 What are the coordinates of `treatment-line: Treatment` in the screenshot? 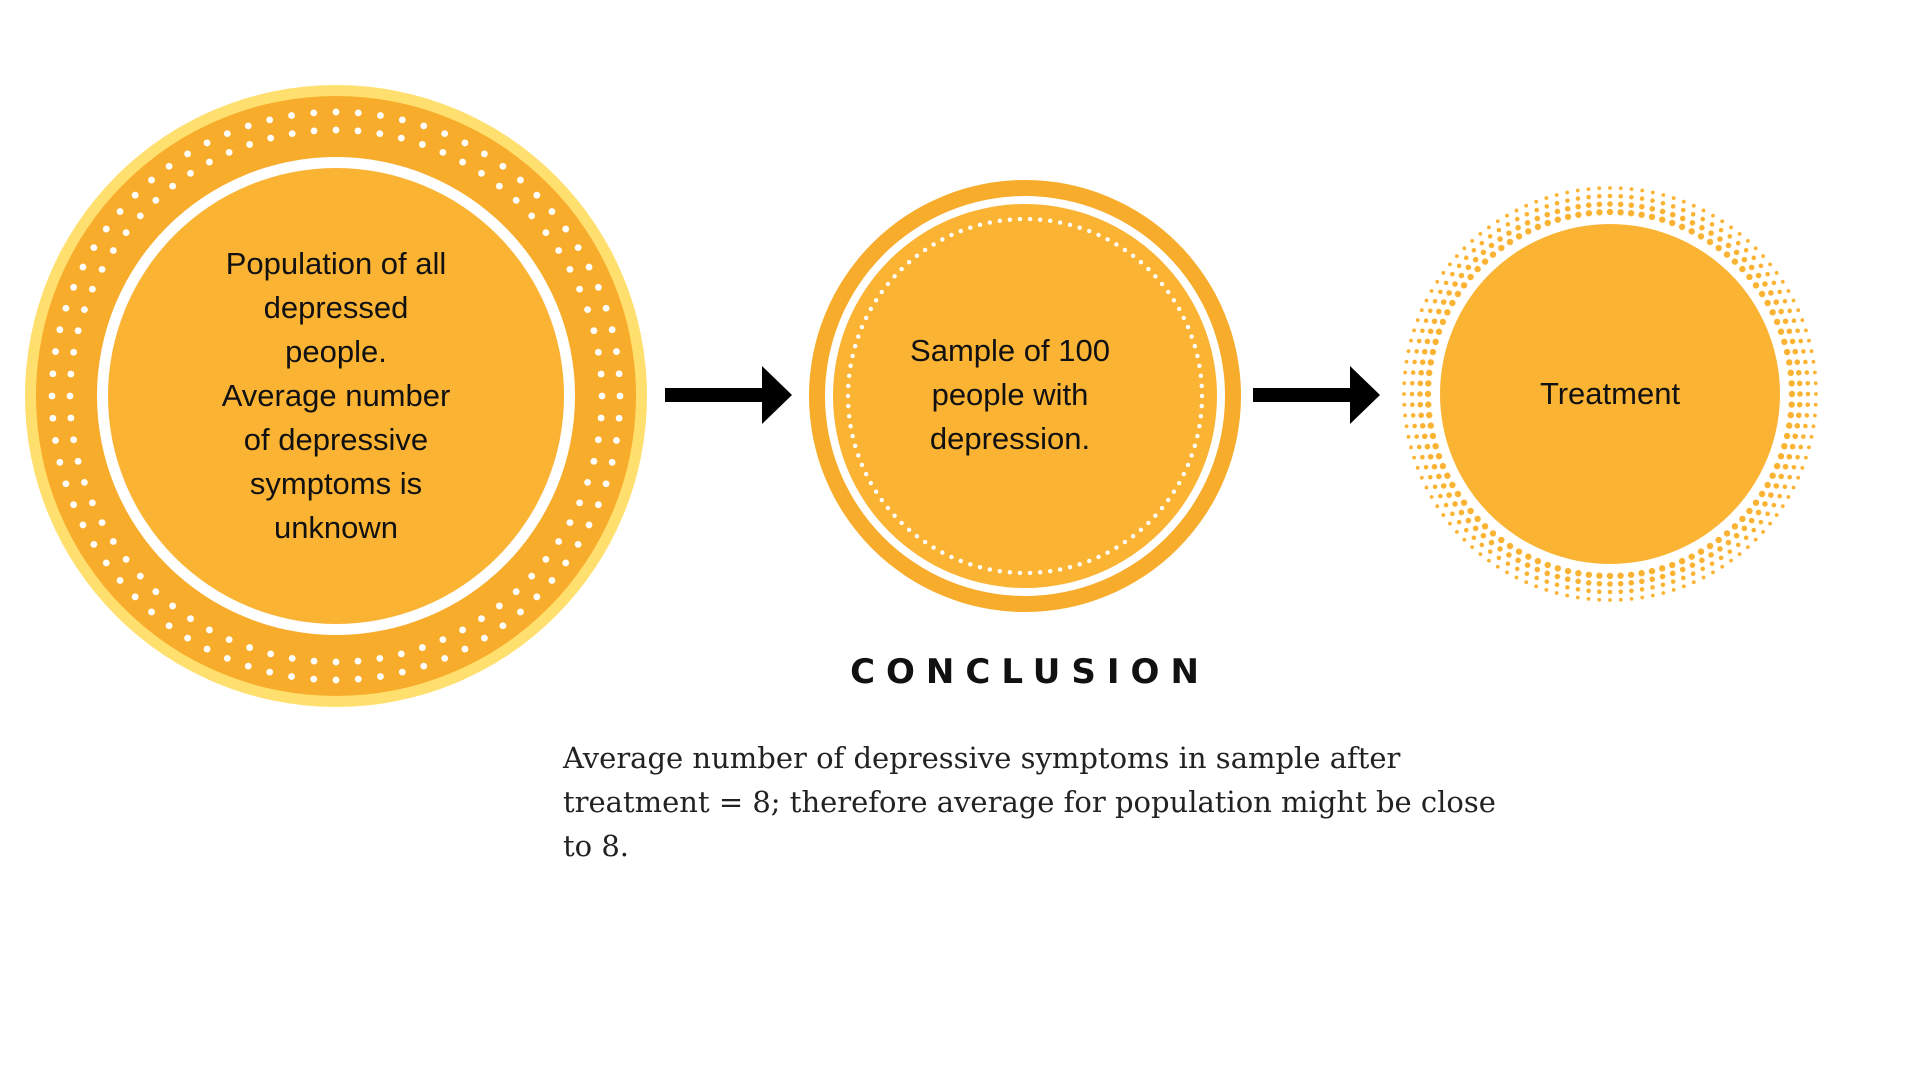 It's located at (1610, 393).